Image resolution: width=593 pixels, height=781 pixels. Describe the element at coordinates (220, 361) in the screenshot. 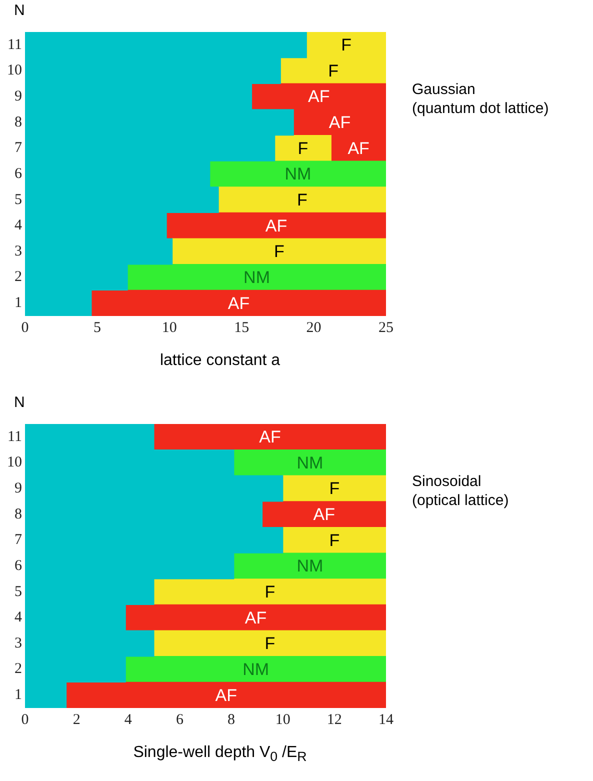

I see `x-axis-title: lattice constant a` at that location.